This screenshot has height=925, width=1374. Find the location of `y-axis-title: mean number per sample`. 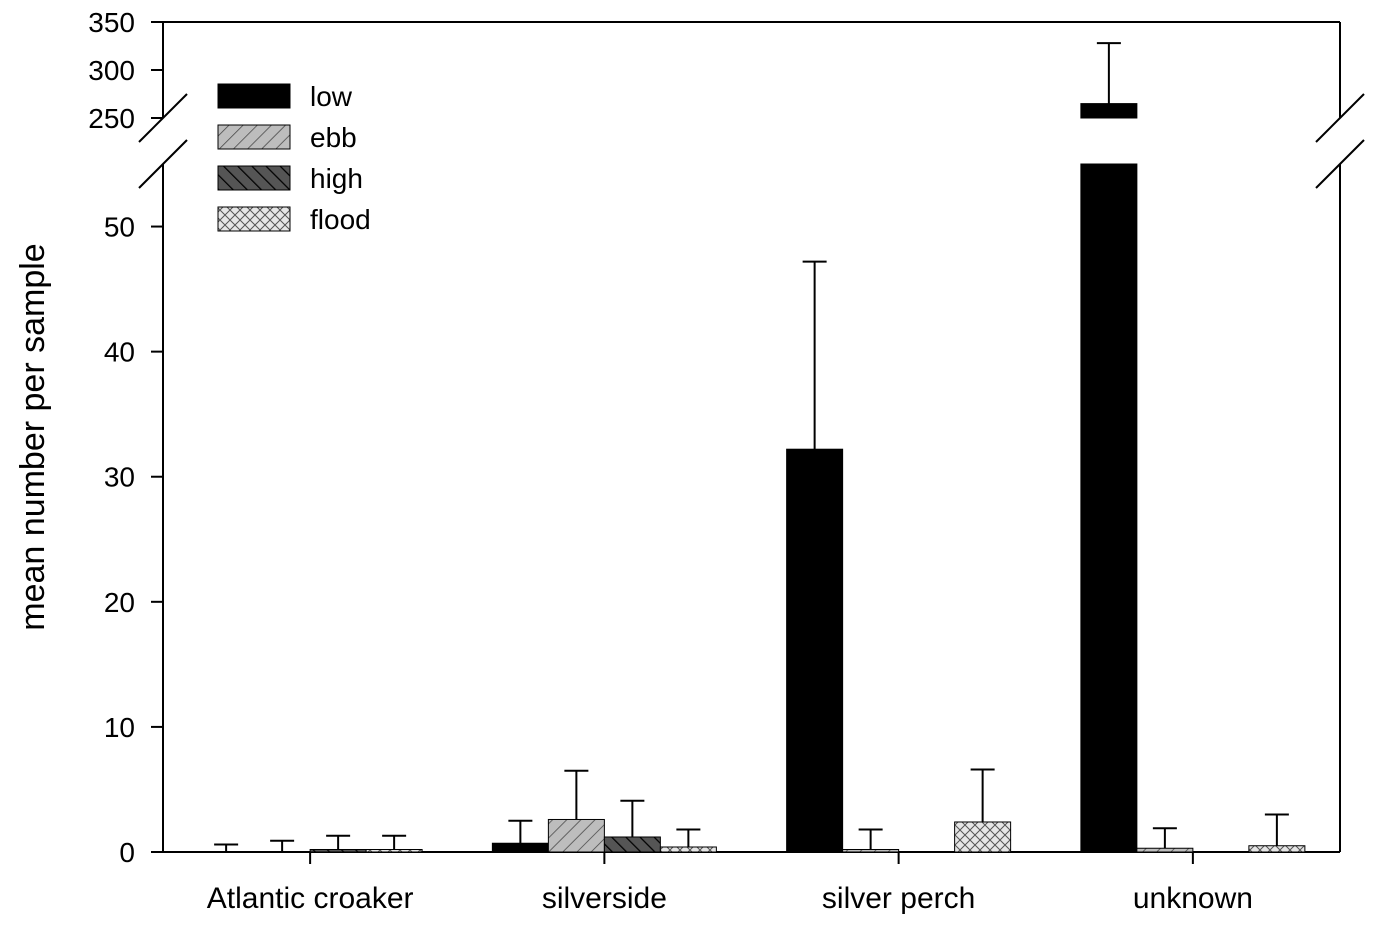

y-axis-title: mean number per sample is located at coordinates (33, 436).